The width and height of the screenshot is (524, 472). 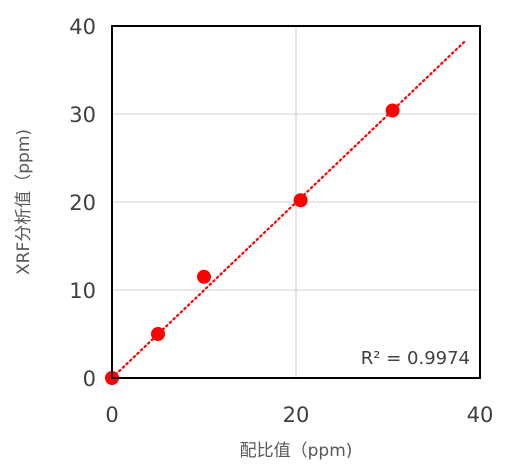 I want to click on y-tick-0: 0, so click(x=89, y=379).